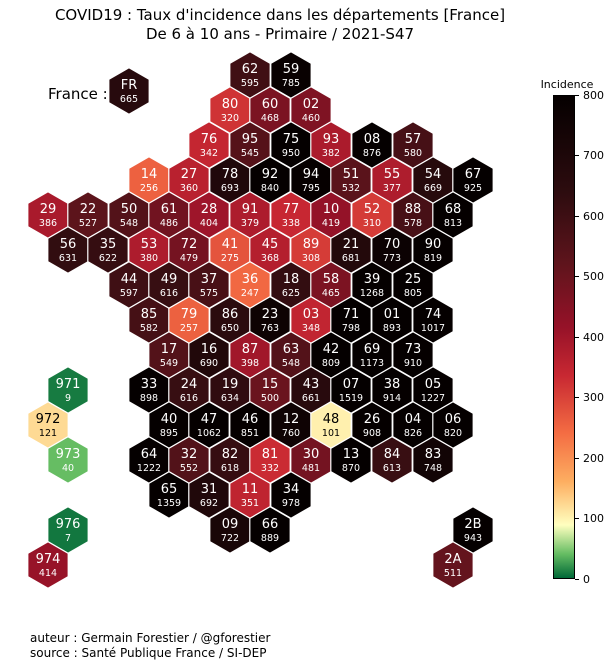 Image resolution: width=609 pixels, height=665 pixels. What do you see at coordinates (372, 209) in the screenshot?
I see `hex-code-52: 52` at bounding box center [372, 209].